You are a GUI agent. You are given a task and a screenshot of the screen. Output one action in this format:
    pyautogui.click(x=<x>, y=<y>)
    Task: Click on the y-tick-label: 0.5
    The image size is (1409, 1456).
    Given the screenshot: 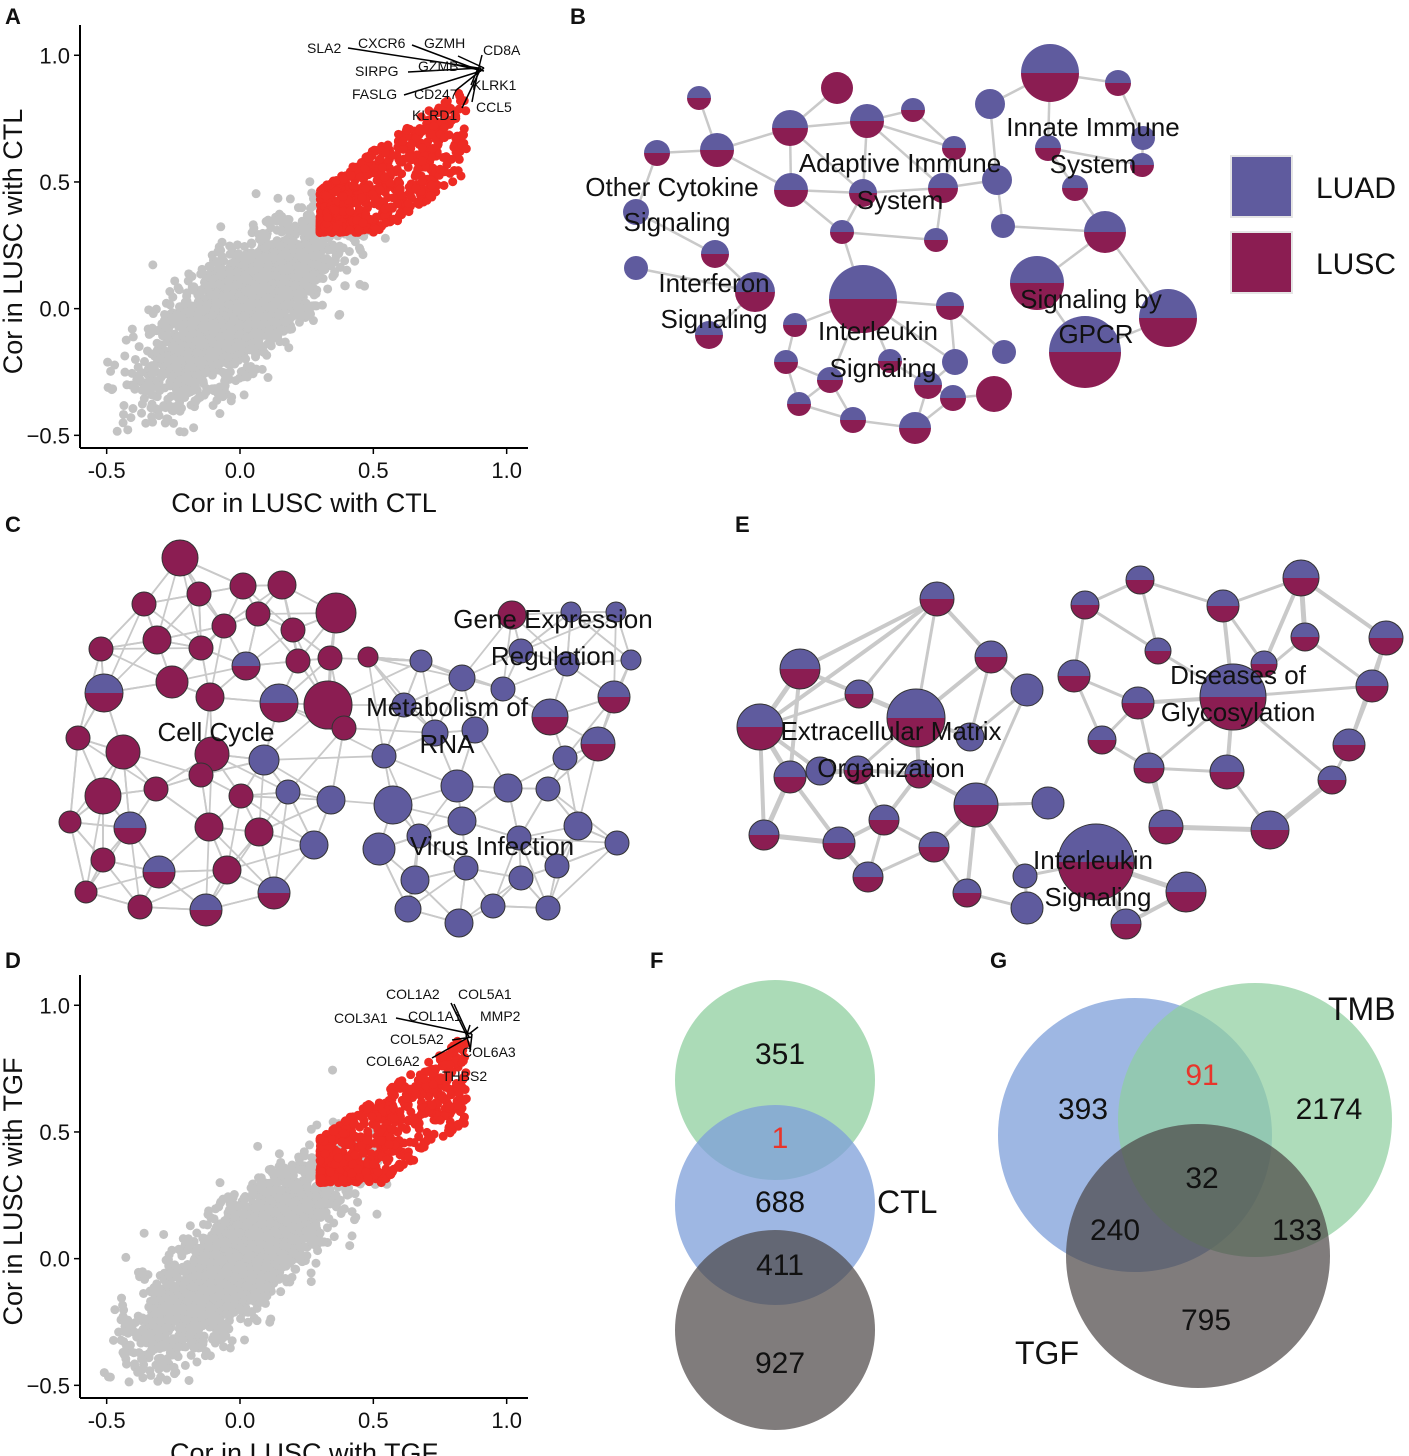 What is the action you would take?
    pyautogui.click(x=54, y=182)
    